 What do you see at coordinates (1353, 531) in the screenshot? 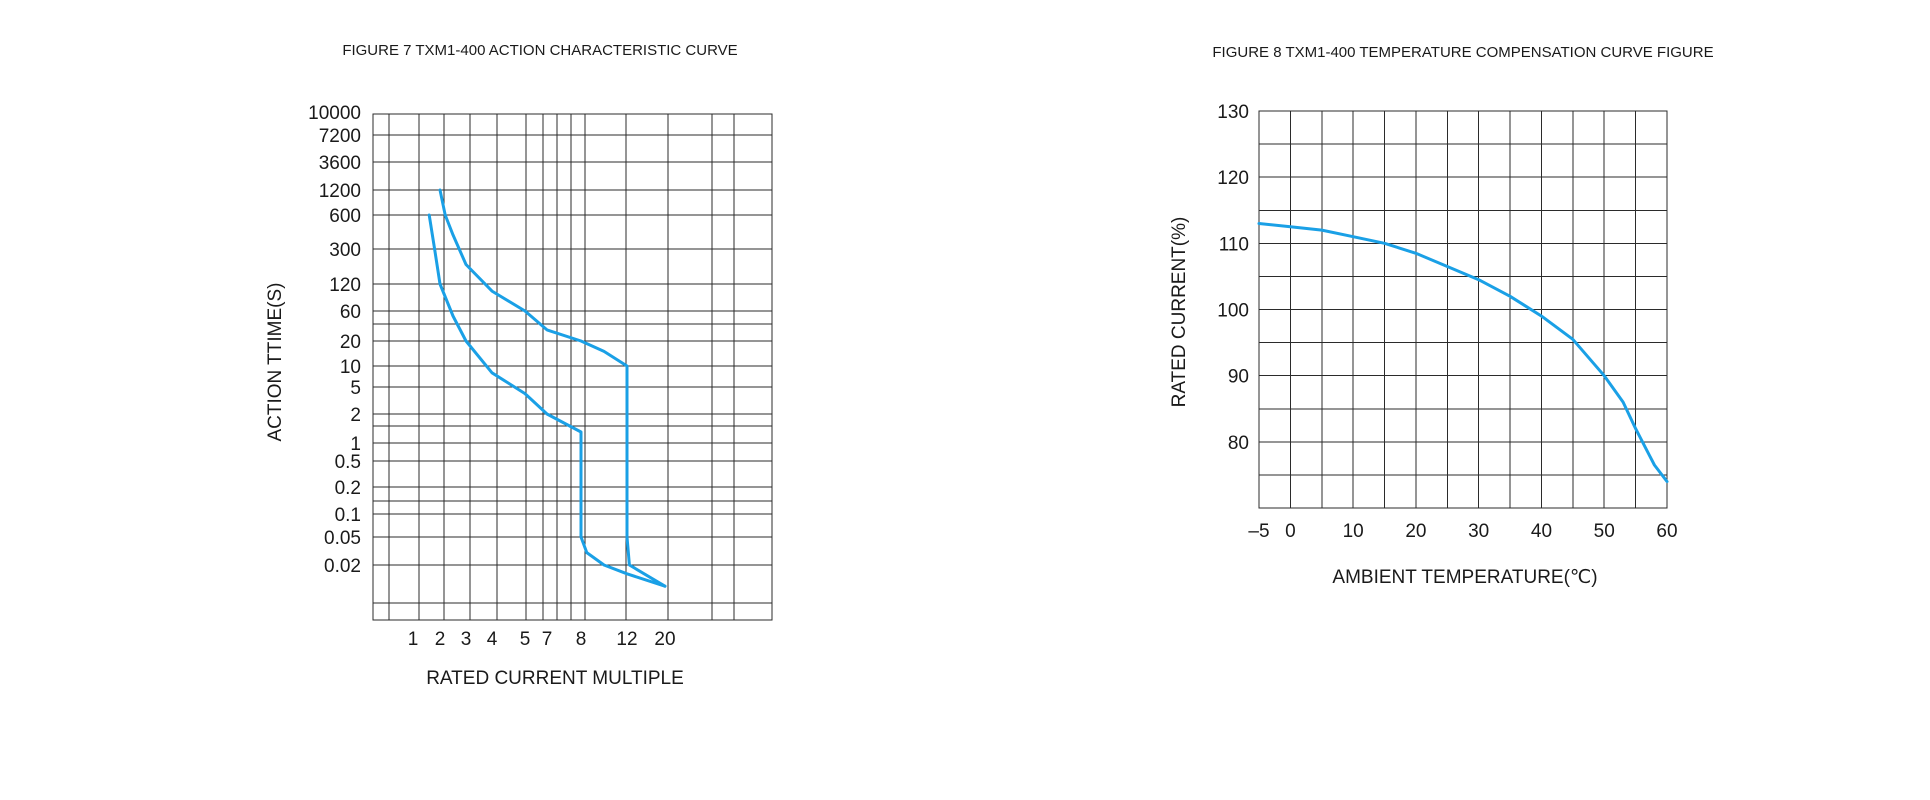
I see `figure-8-x-tick-label: 10` at bounding box center [1353, 531].